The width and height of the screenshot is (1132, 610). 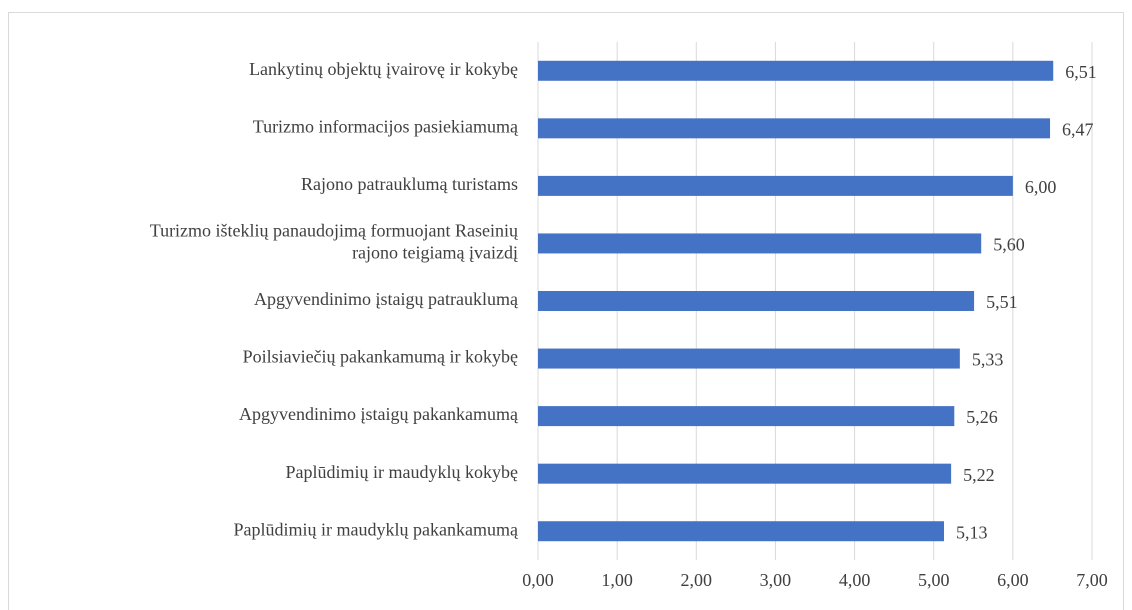 What do you see at coordinates (617, 580) in the screenshot?
I see `x-tick-label: 1,00` at bounding box center [617, 580].